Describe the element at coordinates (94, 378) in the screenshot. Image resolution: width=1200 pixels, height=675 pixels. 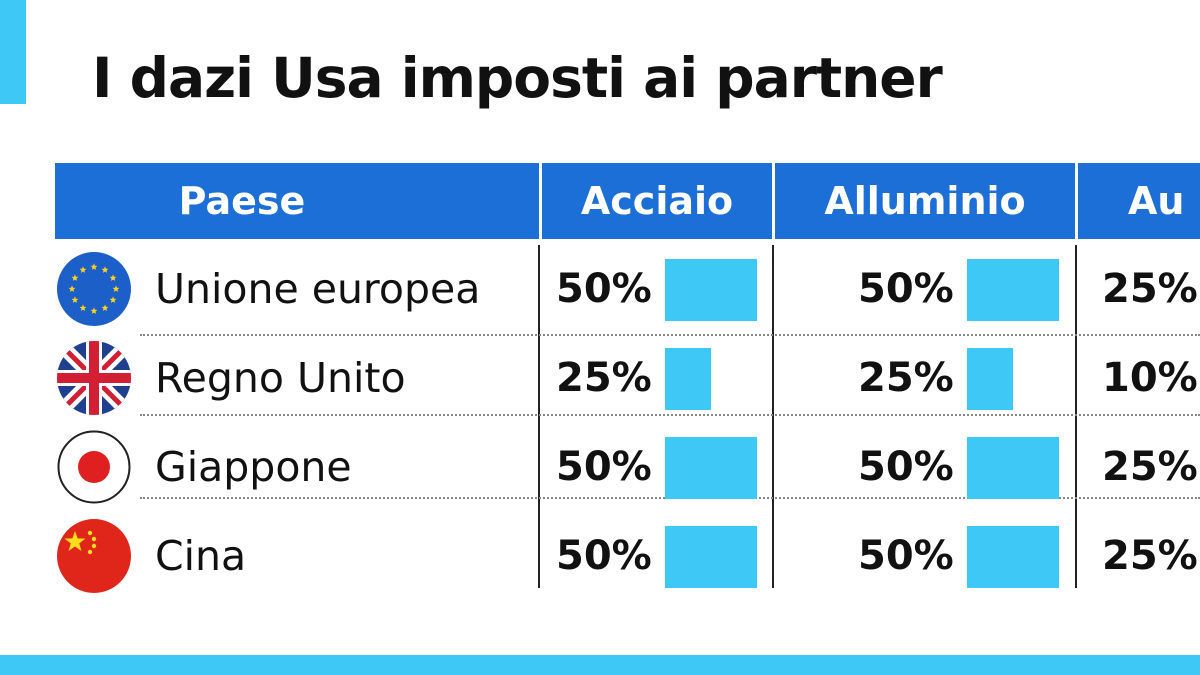
I see `uk-flag-icon` at that location.